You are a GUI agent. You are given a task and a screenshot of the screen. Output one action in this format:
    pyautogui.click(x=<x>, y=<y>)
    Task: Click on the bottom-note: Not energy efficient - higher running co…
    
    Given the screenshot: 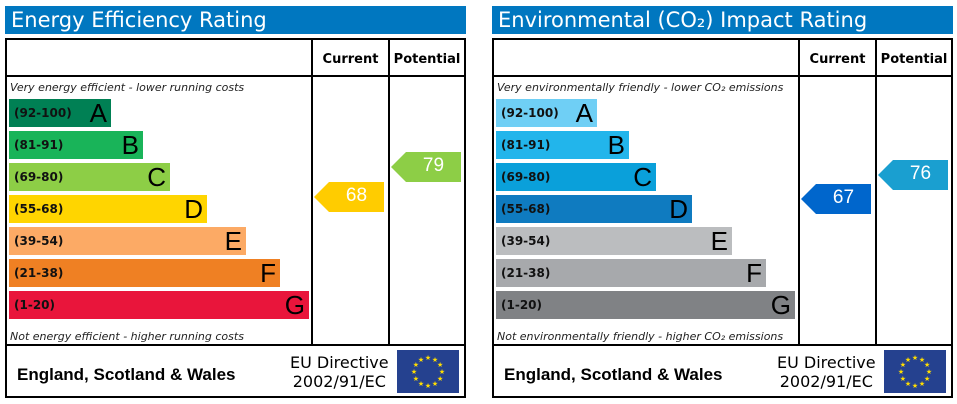 What is the action you would take?
    pyautogui.click(x=127, y=336)
    